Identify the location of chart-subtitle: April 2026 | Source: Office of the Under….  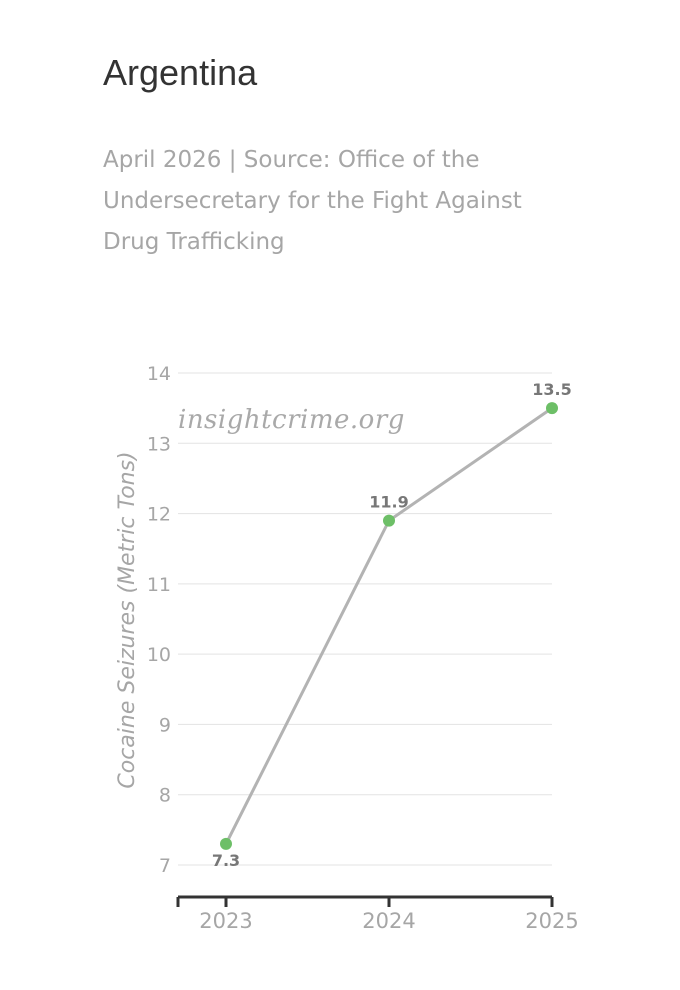
(312, 201).